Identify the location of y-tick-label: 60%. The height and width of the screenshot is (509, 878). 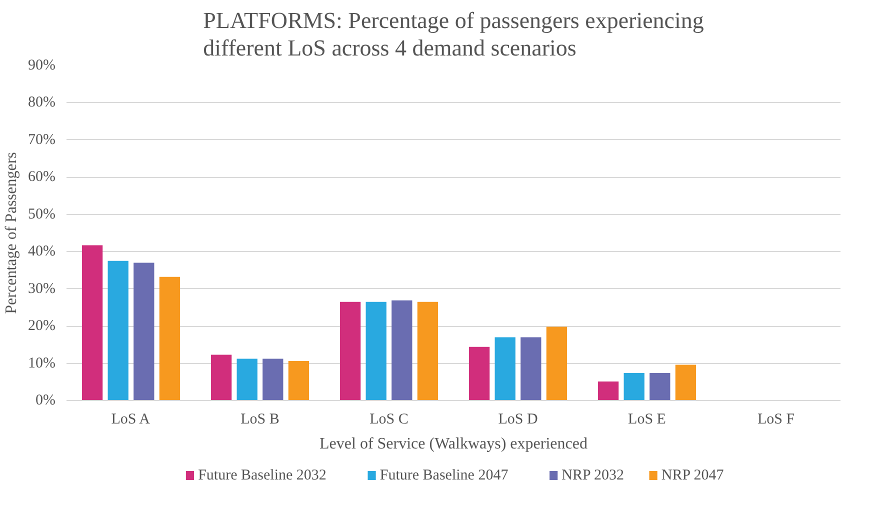
(42, 177).